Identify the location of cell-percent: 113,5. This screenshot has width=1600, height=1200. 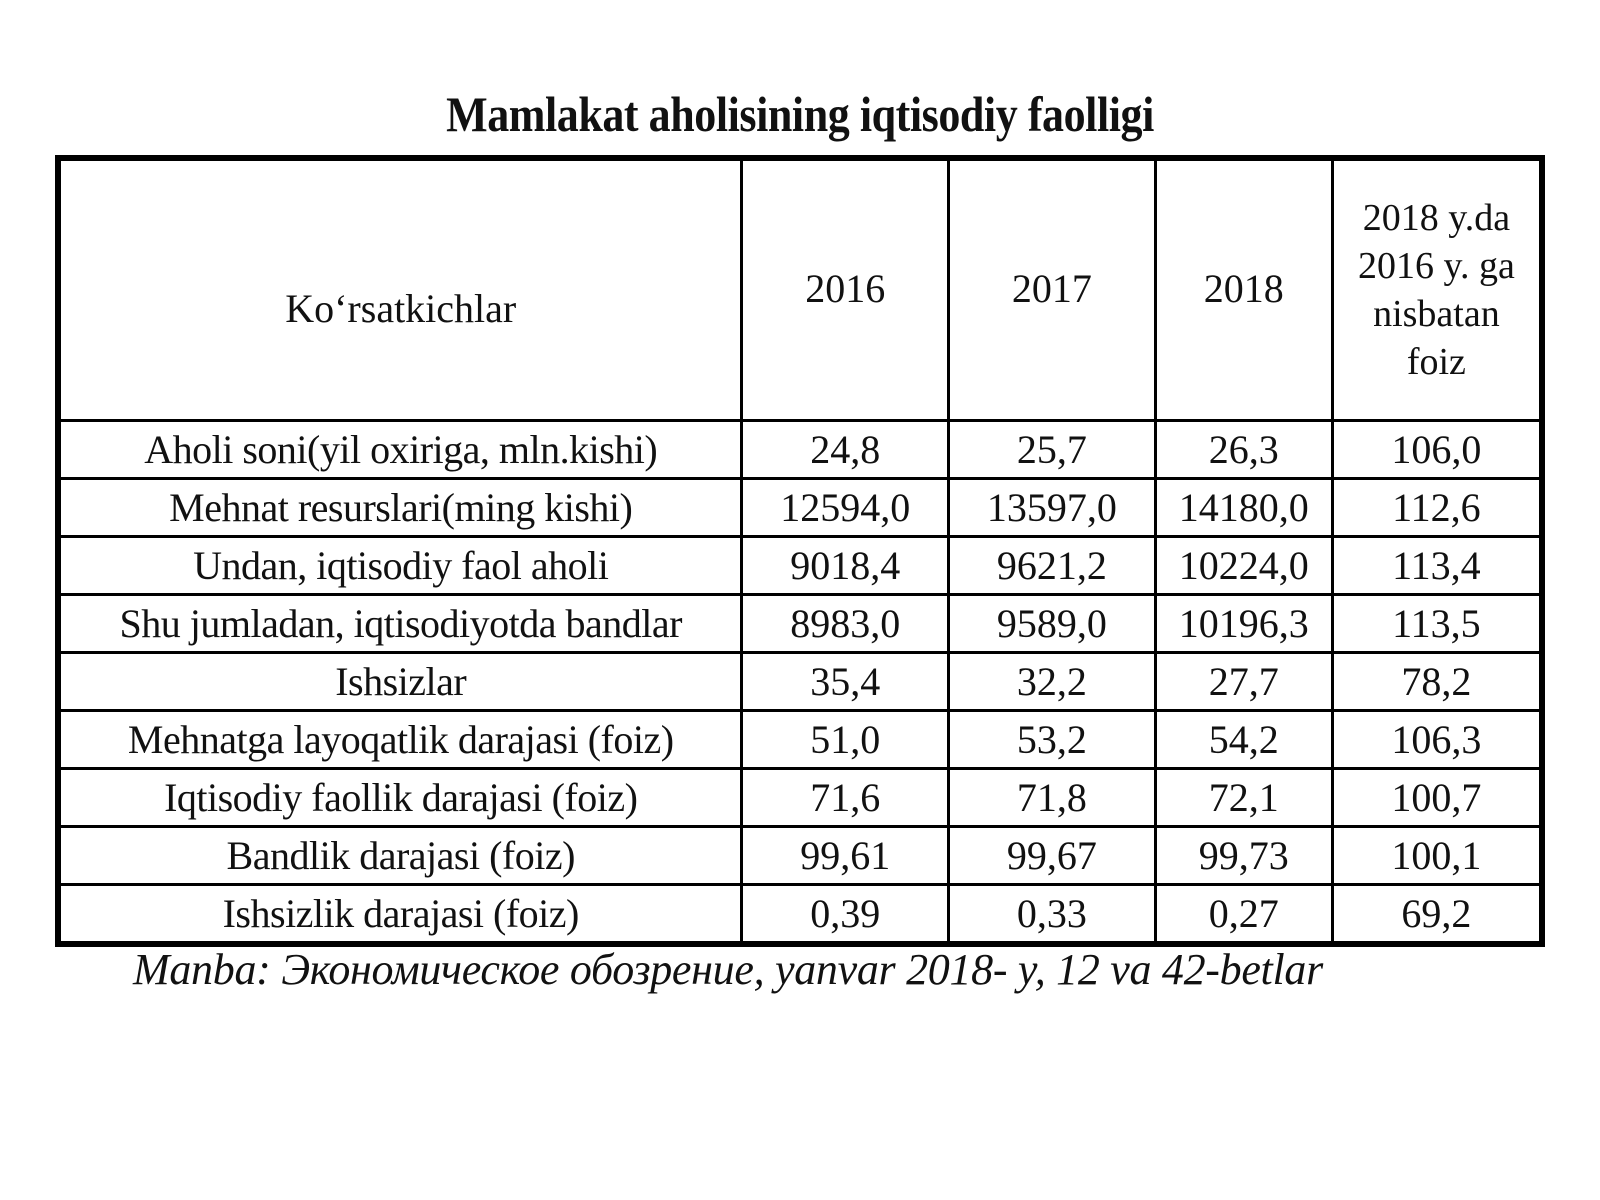
(1437, 623).